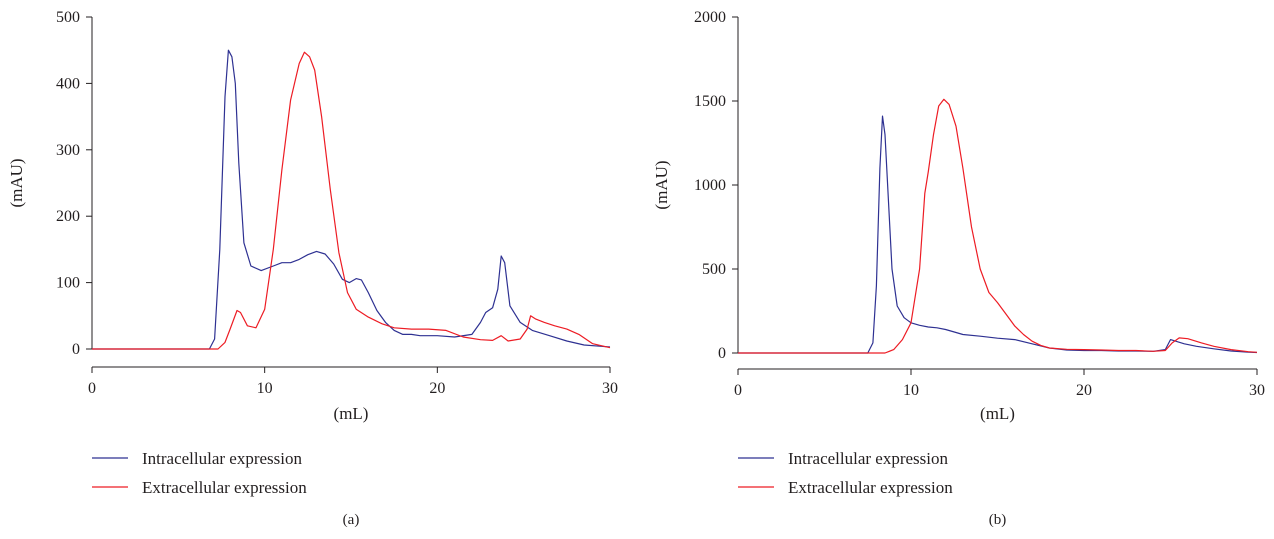 This screenshot has width=1274, height=539. What do you see at coordinates (68, 216) in the screenshot?
I see `y-tick-label: 200` at bounding box center [68, 216].